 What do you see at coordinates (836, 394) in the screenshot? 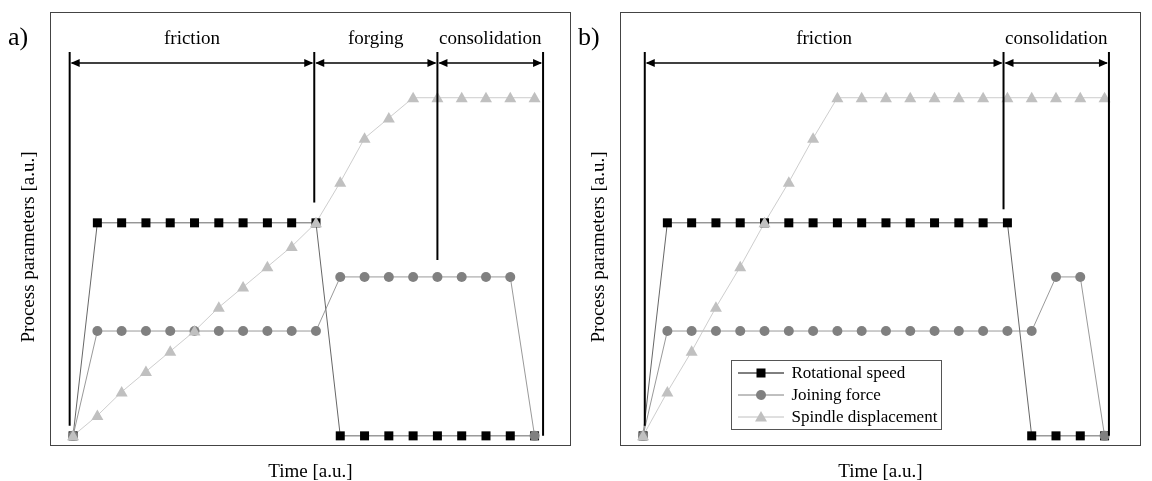
I see `legend-label: Joining force` at bounding box center [836, 394].